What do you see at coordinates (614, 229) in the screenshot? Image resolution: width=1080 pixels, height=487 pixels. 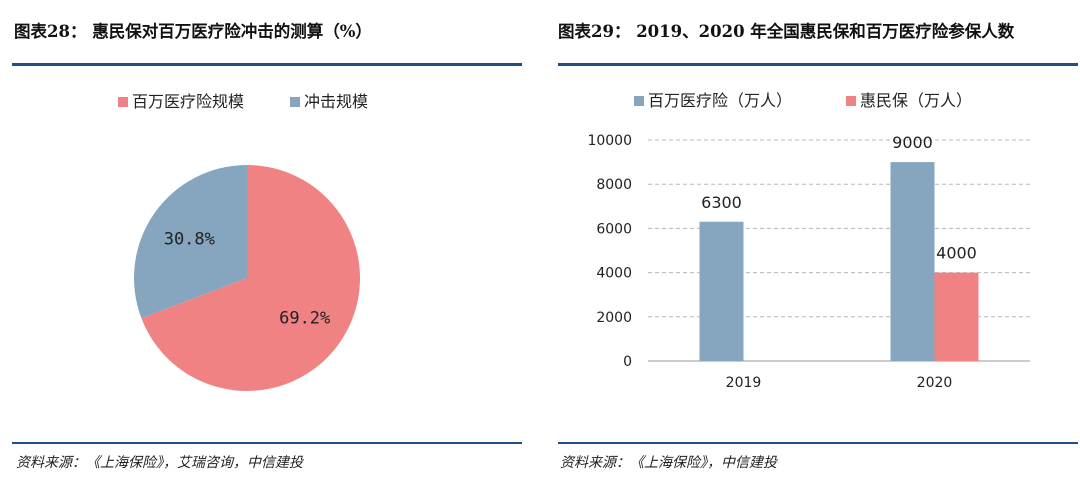 I see `y-tick-label-6000: 6000` at bounding box center [614, 229].